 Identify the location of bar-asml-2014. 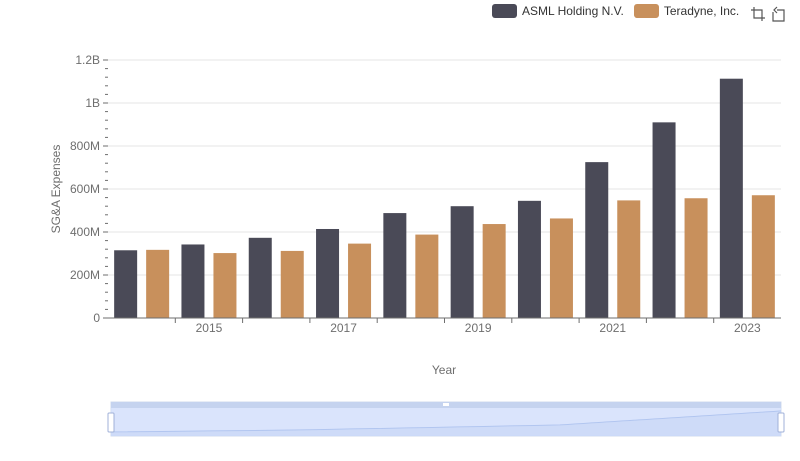
(126, 284).